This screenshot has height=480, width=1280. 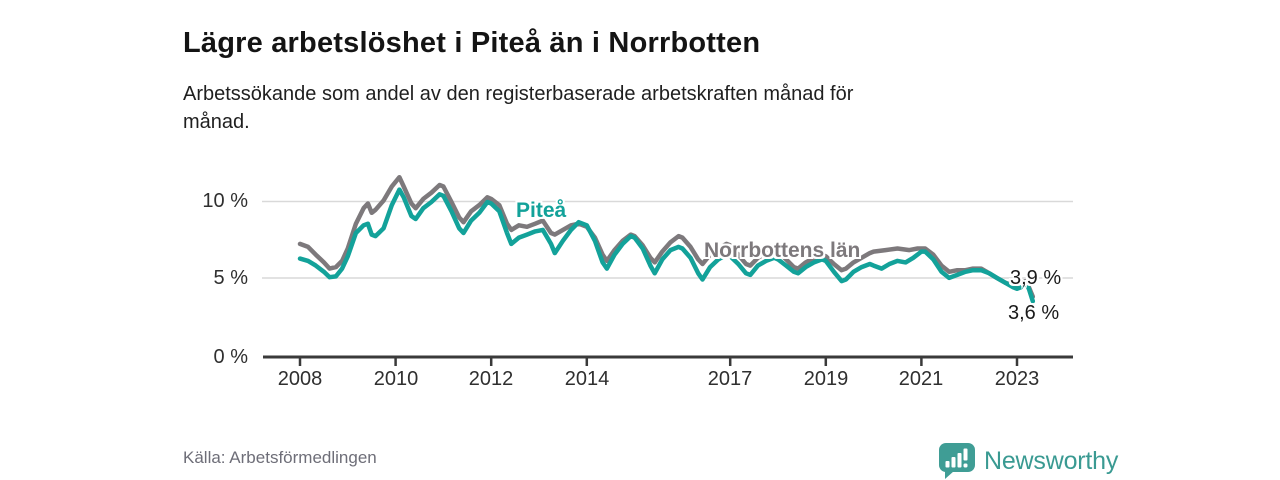 What do you see at coordinates (1034, 313) in the screenshot?
I see `latest-value-pitea: 3,6 %` at bounding box center [1034, 313].